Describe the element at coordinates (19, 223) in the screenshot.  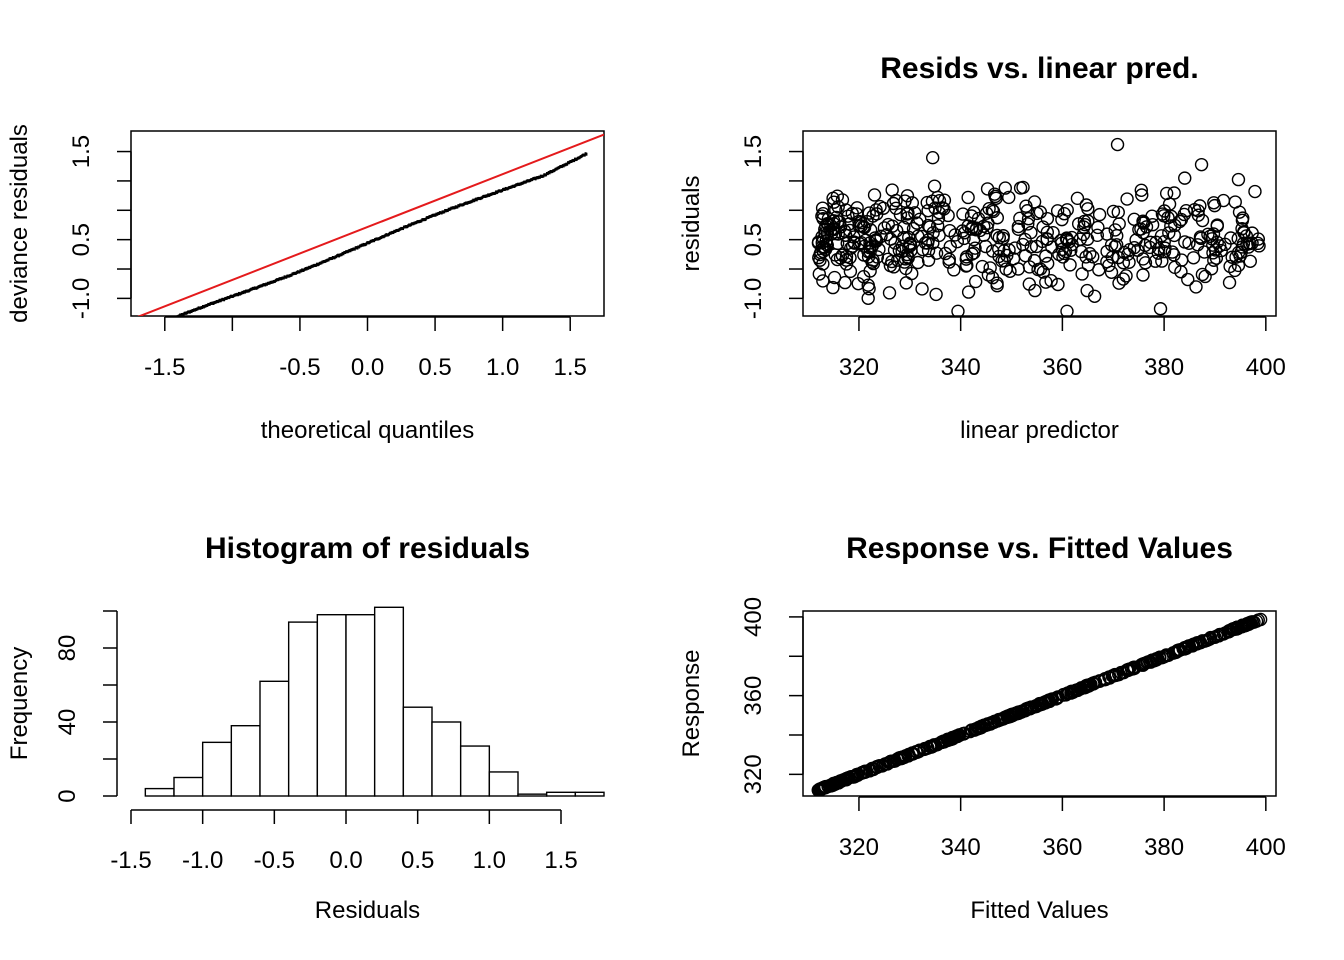
I see `qq-y-label: deviance residuals` at that location.